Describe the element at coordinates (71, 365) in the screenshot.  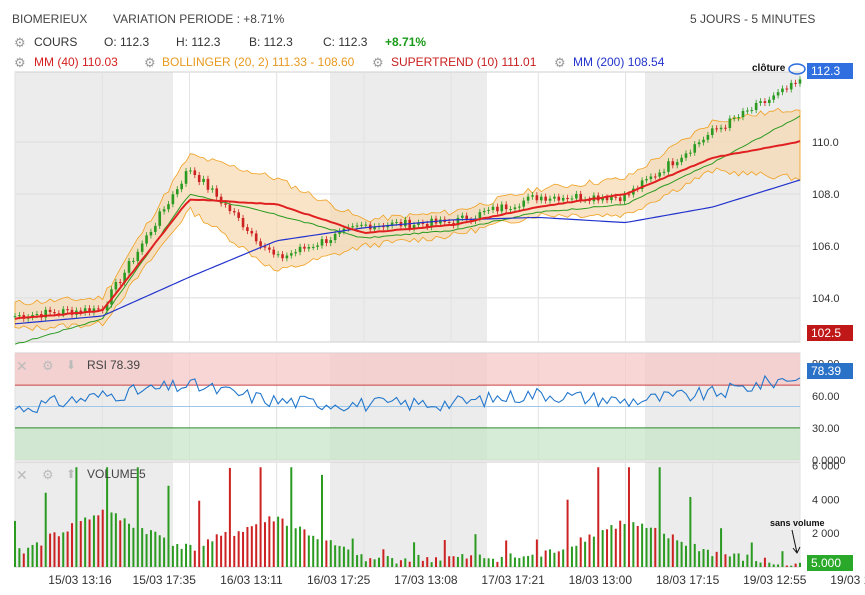
I see `move-down-icon: ⬇` at that location.